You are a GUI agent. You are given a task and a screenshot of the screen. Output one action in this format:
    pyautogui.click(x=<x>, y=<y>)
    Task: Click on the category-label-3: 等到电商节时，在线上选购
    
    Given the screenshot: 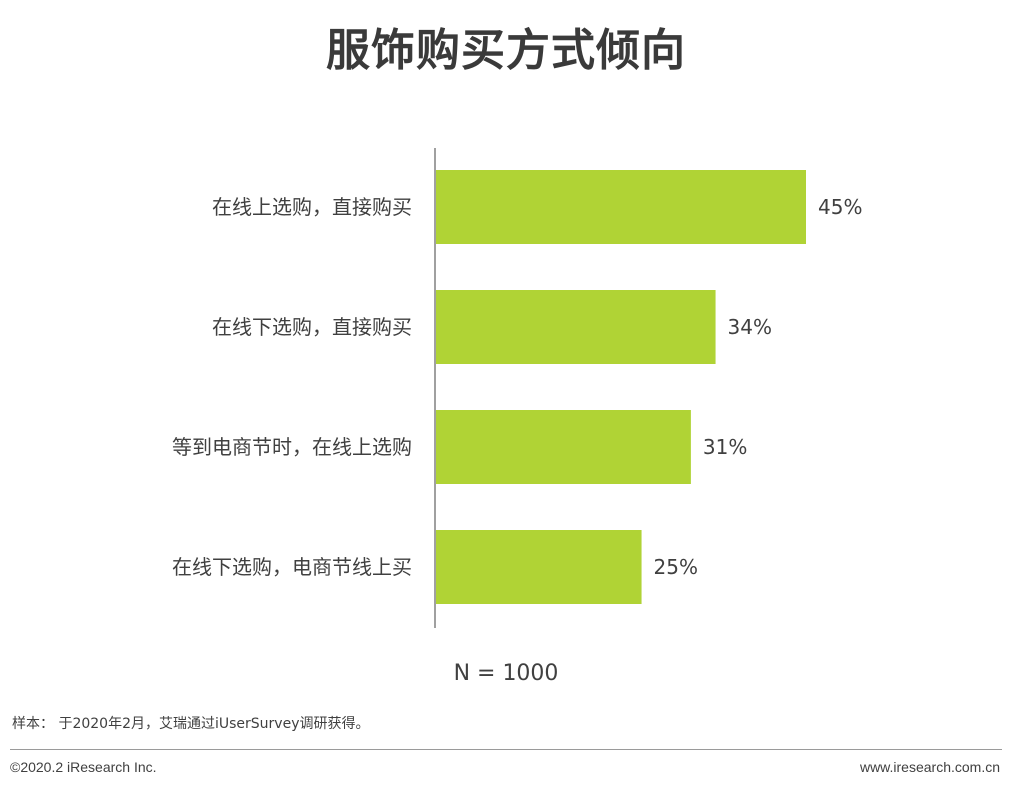 What is the action you would take?
    pyautogui.click(x=292, y=447)
    